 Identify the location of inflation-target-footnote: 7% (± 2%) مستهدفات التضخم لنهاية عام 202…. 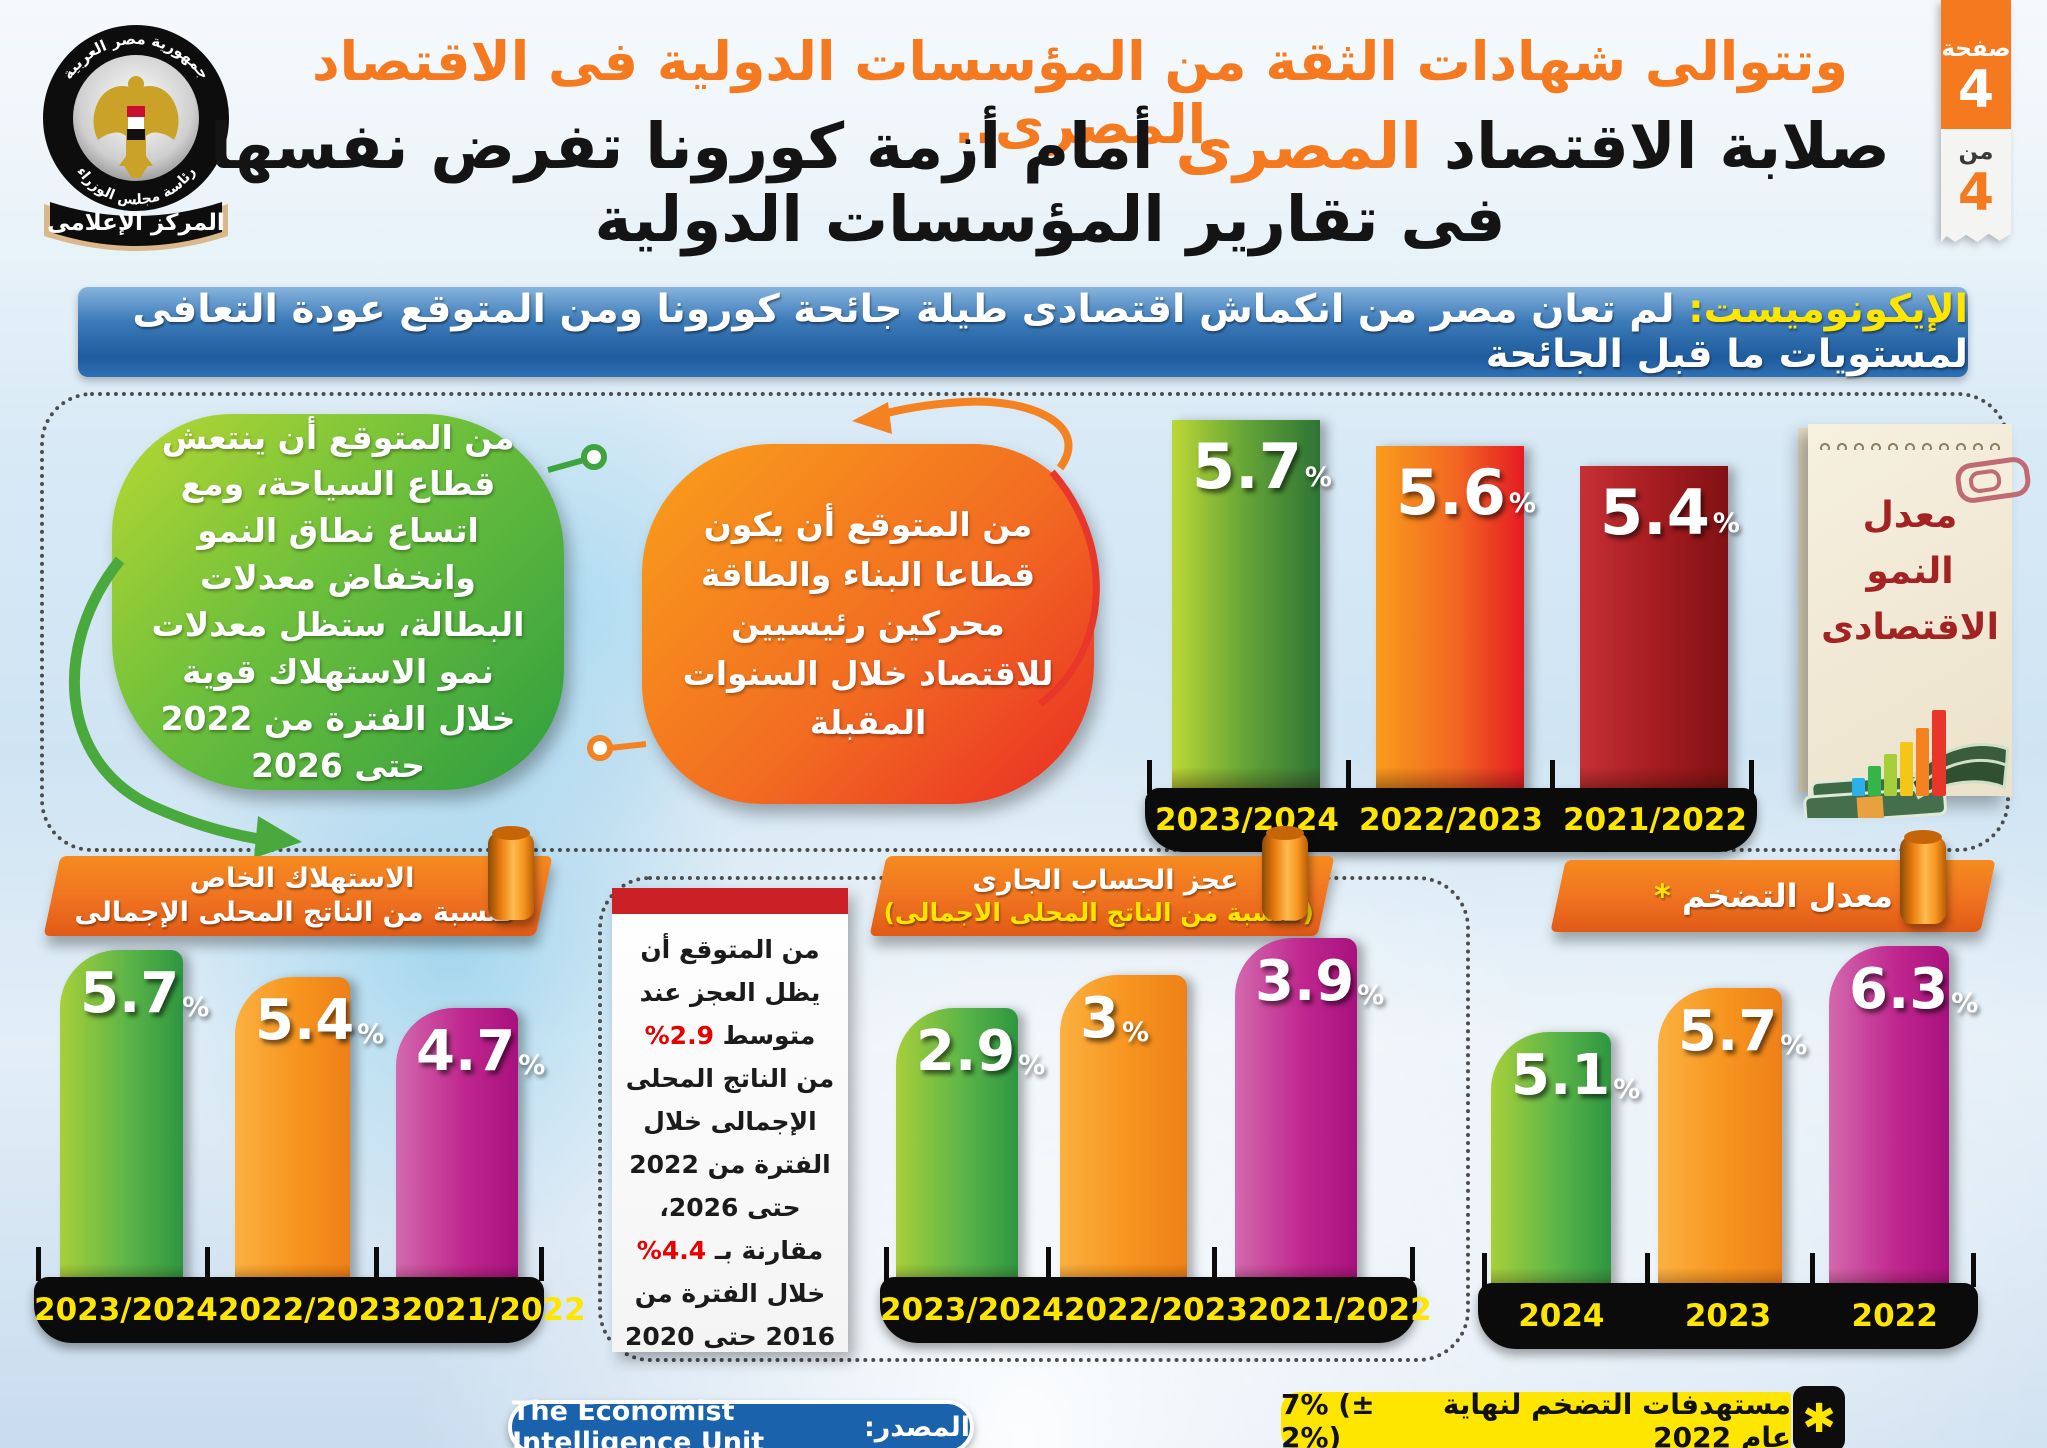
(1536, 1418).